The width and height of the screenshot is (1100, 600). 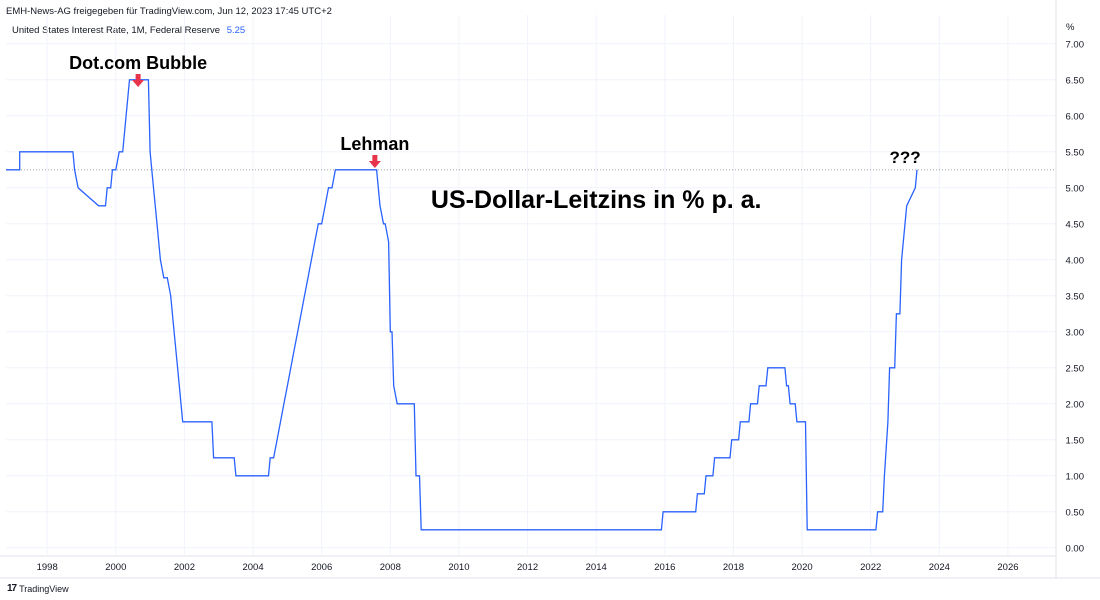 I want to click on x-tick-label: 2012, so click(x=527, y=567).